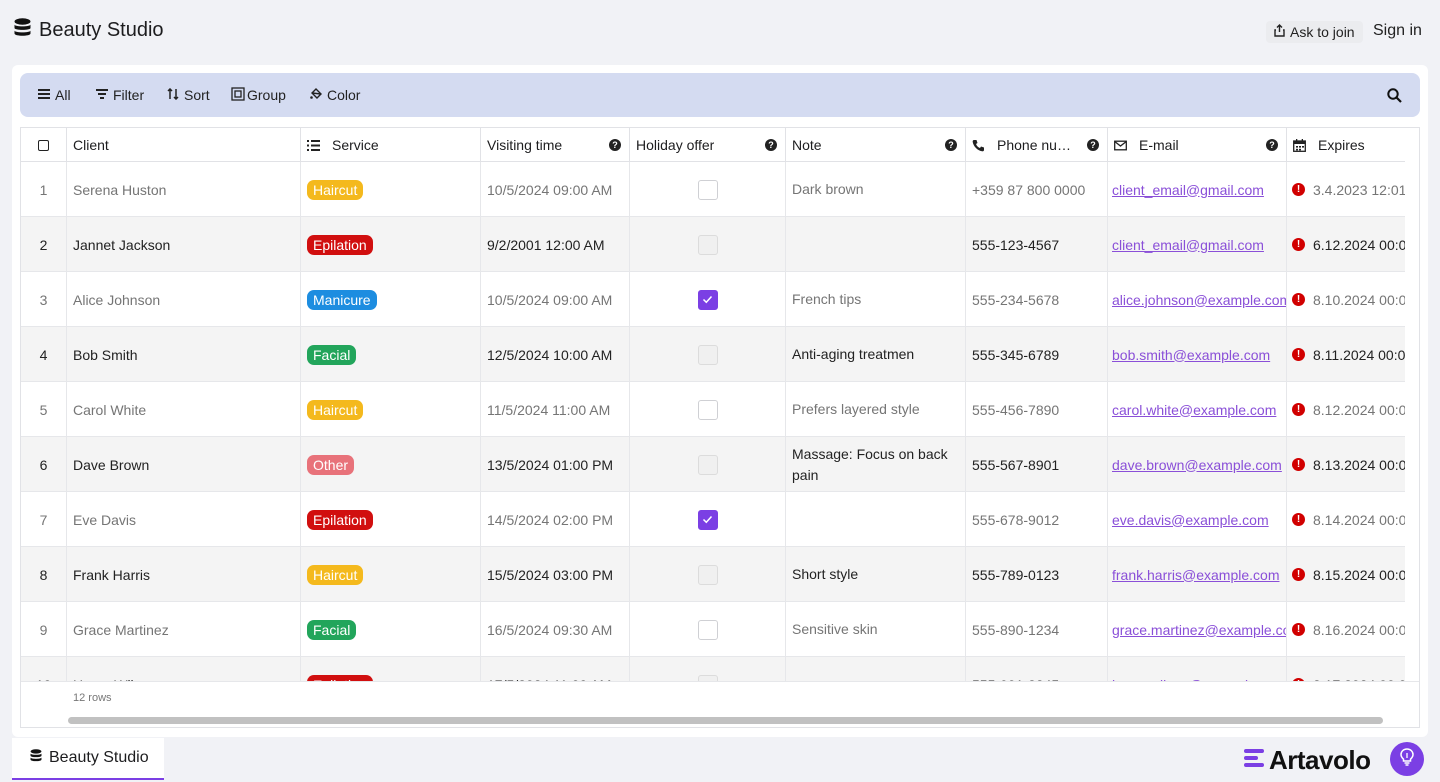 The width and height of the screenshot is (1440, 782). I want to click on cell-phone: 555-234-5678, so click(1037, 299).